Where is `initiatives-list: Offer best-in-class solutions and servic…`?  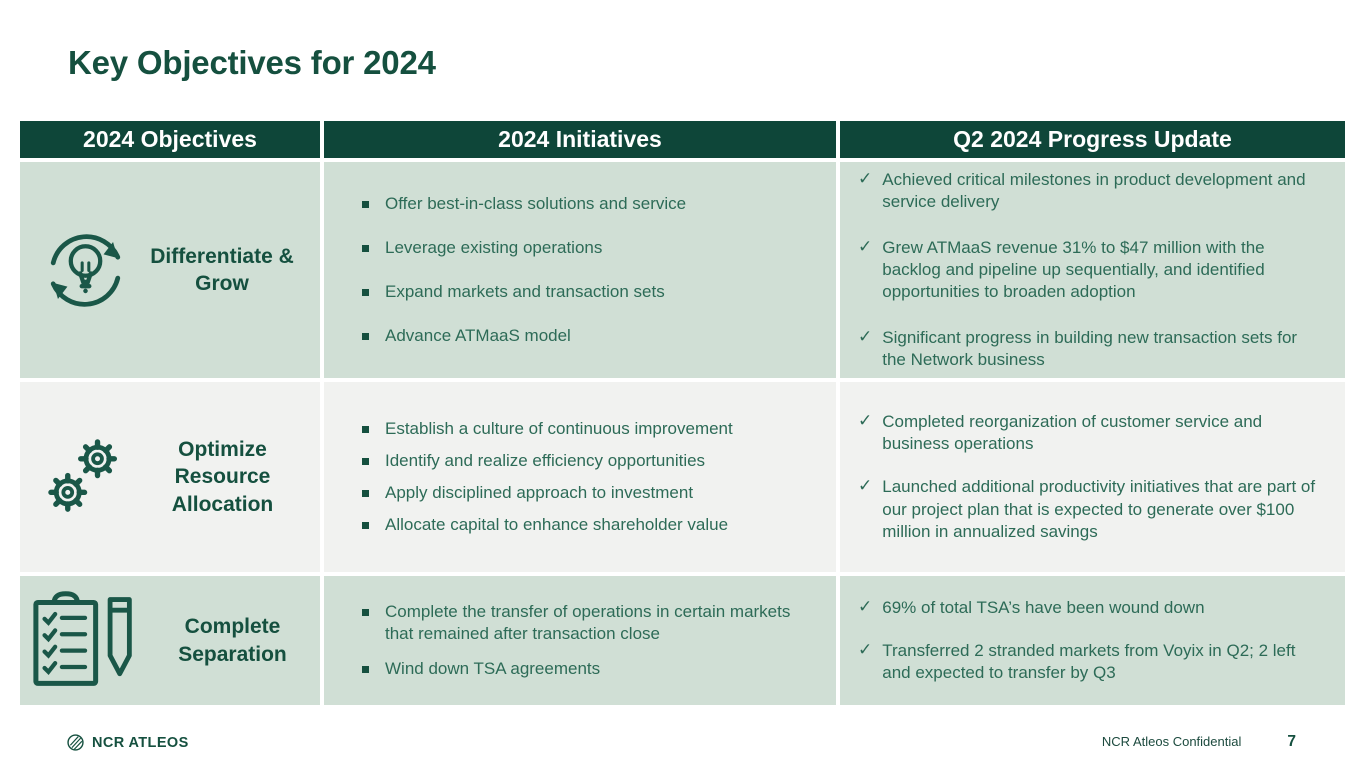
initiatives-list: Offer best-in-class solutions and servic… is located at coordinates (580, 270).